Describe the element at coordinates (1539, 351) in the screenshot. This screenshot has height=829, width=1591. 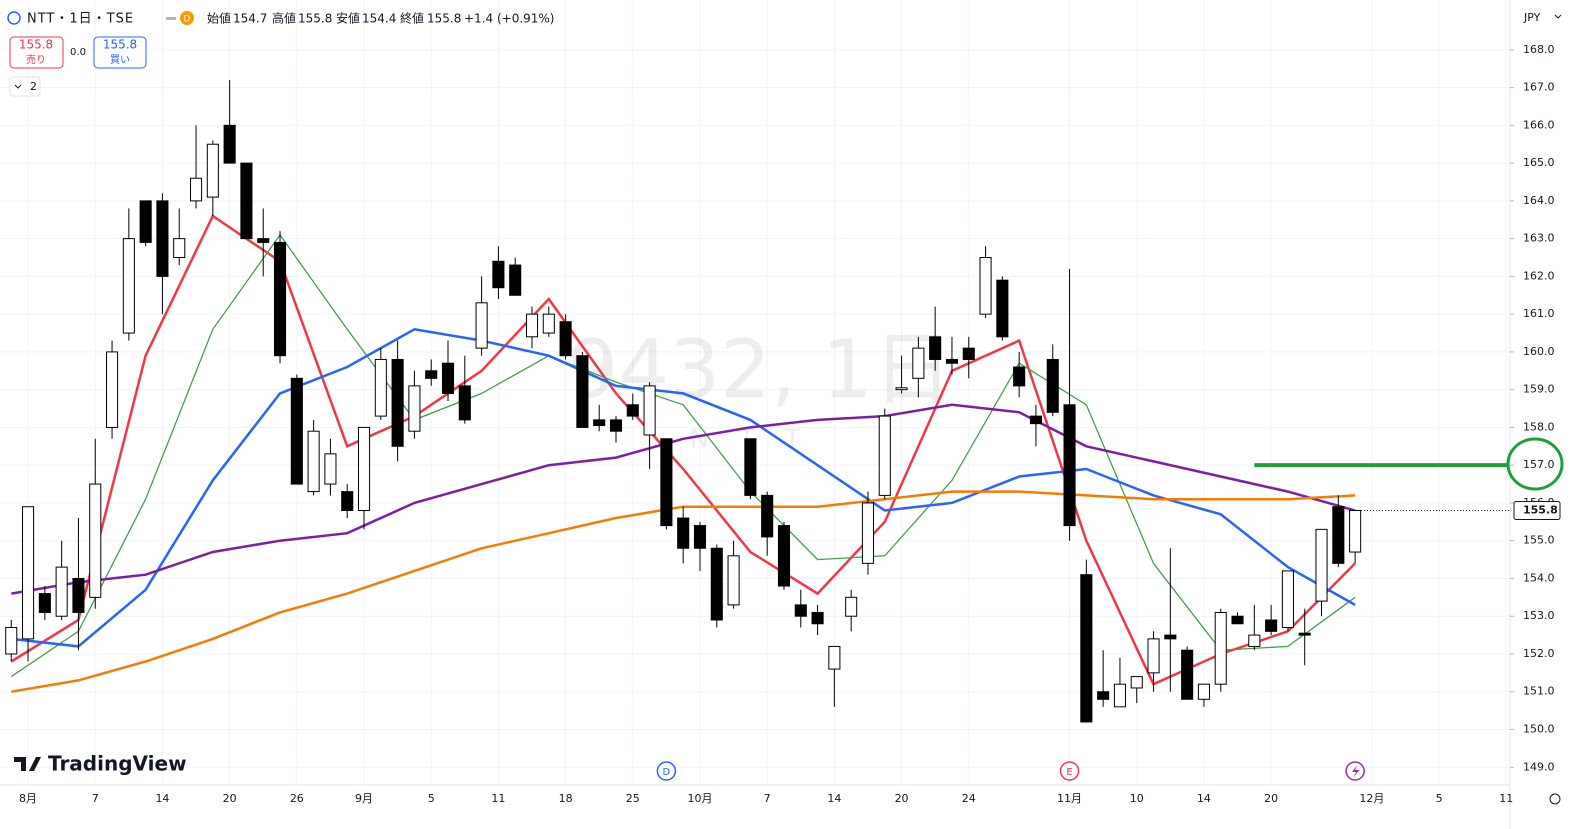
I see `y-tick-label: 160.0` at that location.